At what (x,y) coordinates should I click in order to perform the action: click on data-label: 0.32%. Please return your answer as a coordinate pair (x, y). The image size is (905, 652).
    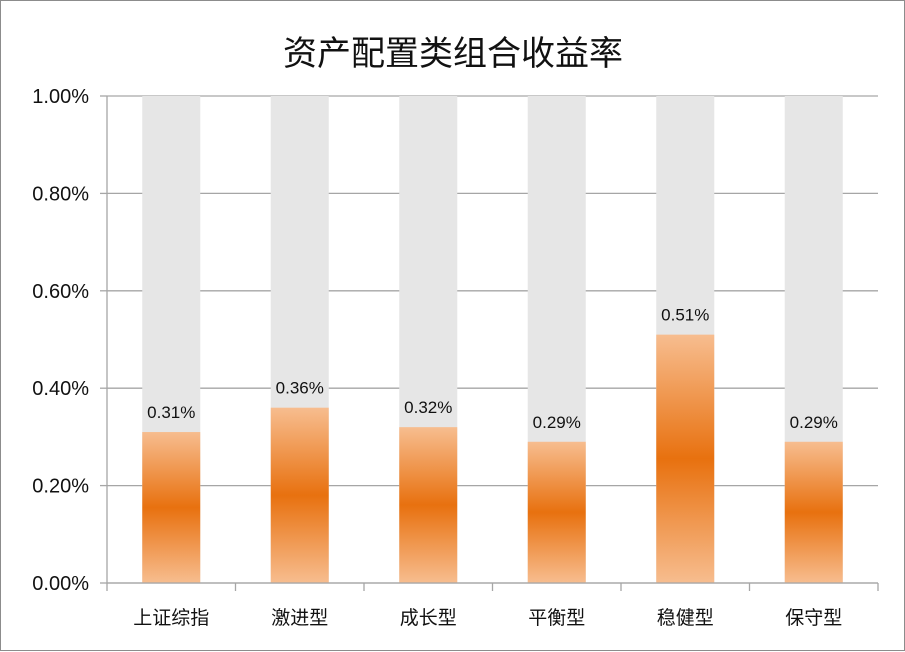
    Looking at the image, I should click on (428, 407).